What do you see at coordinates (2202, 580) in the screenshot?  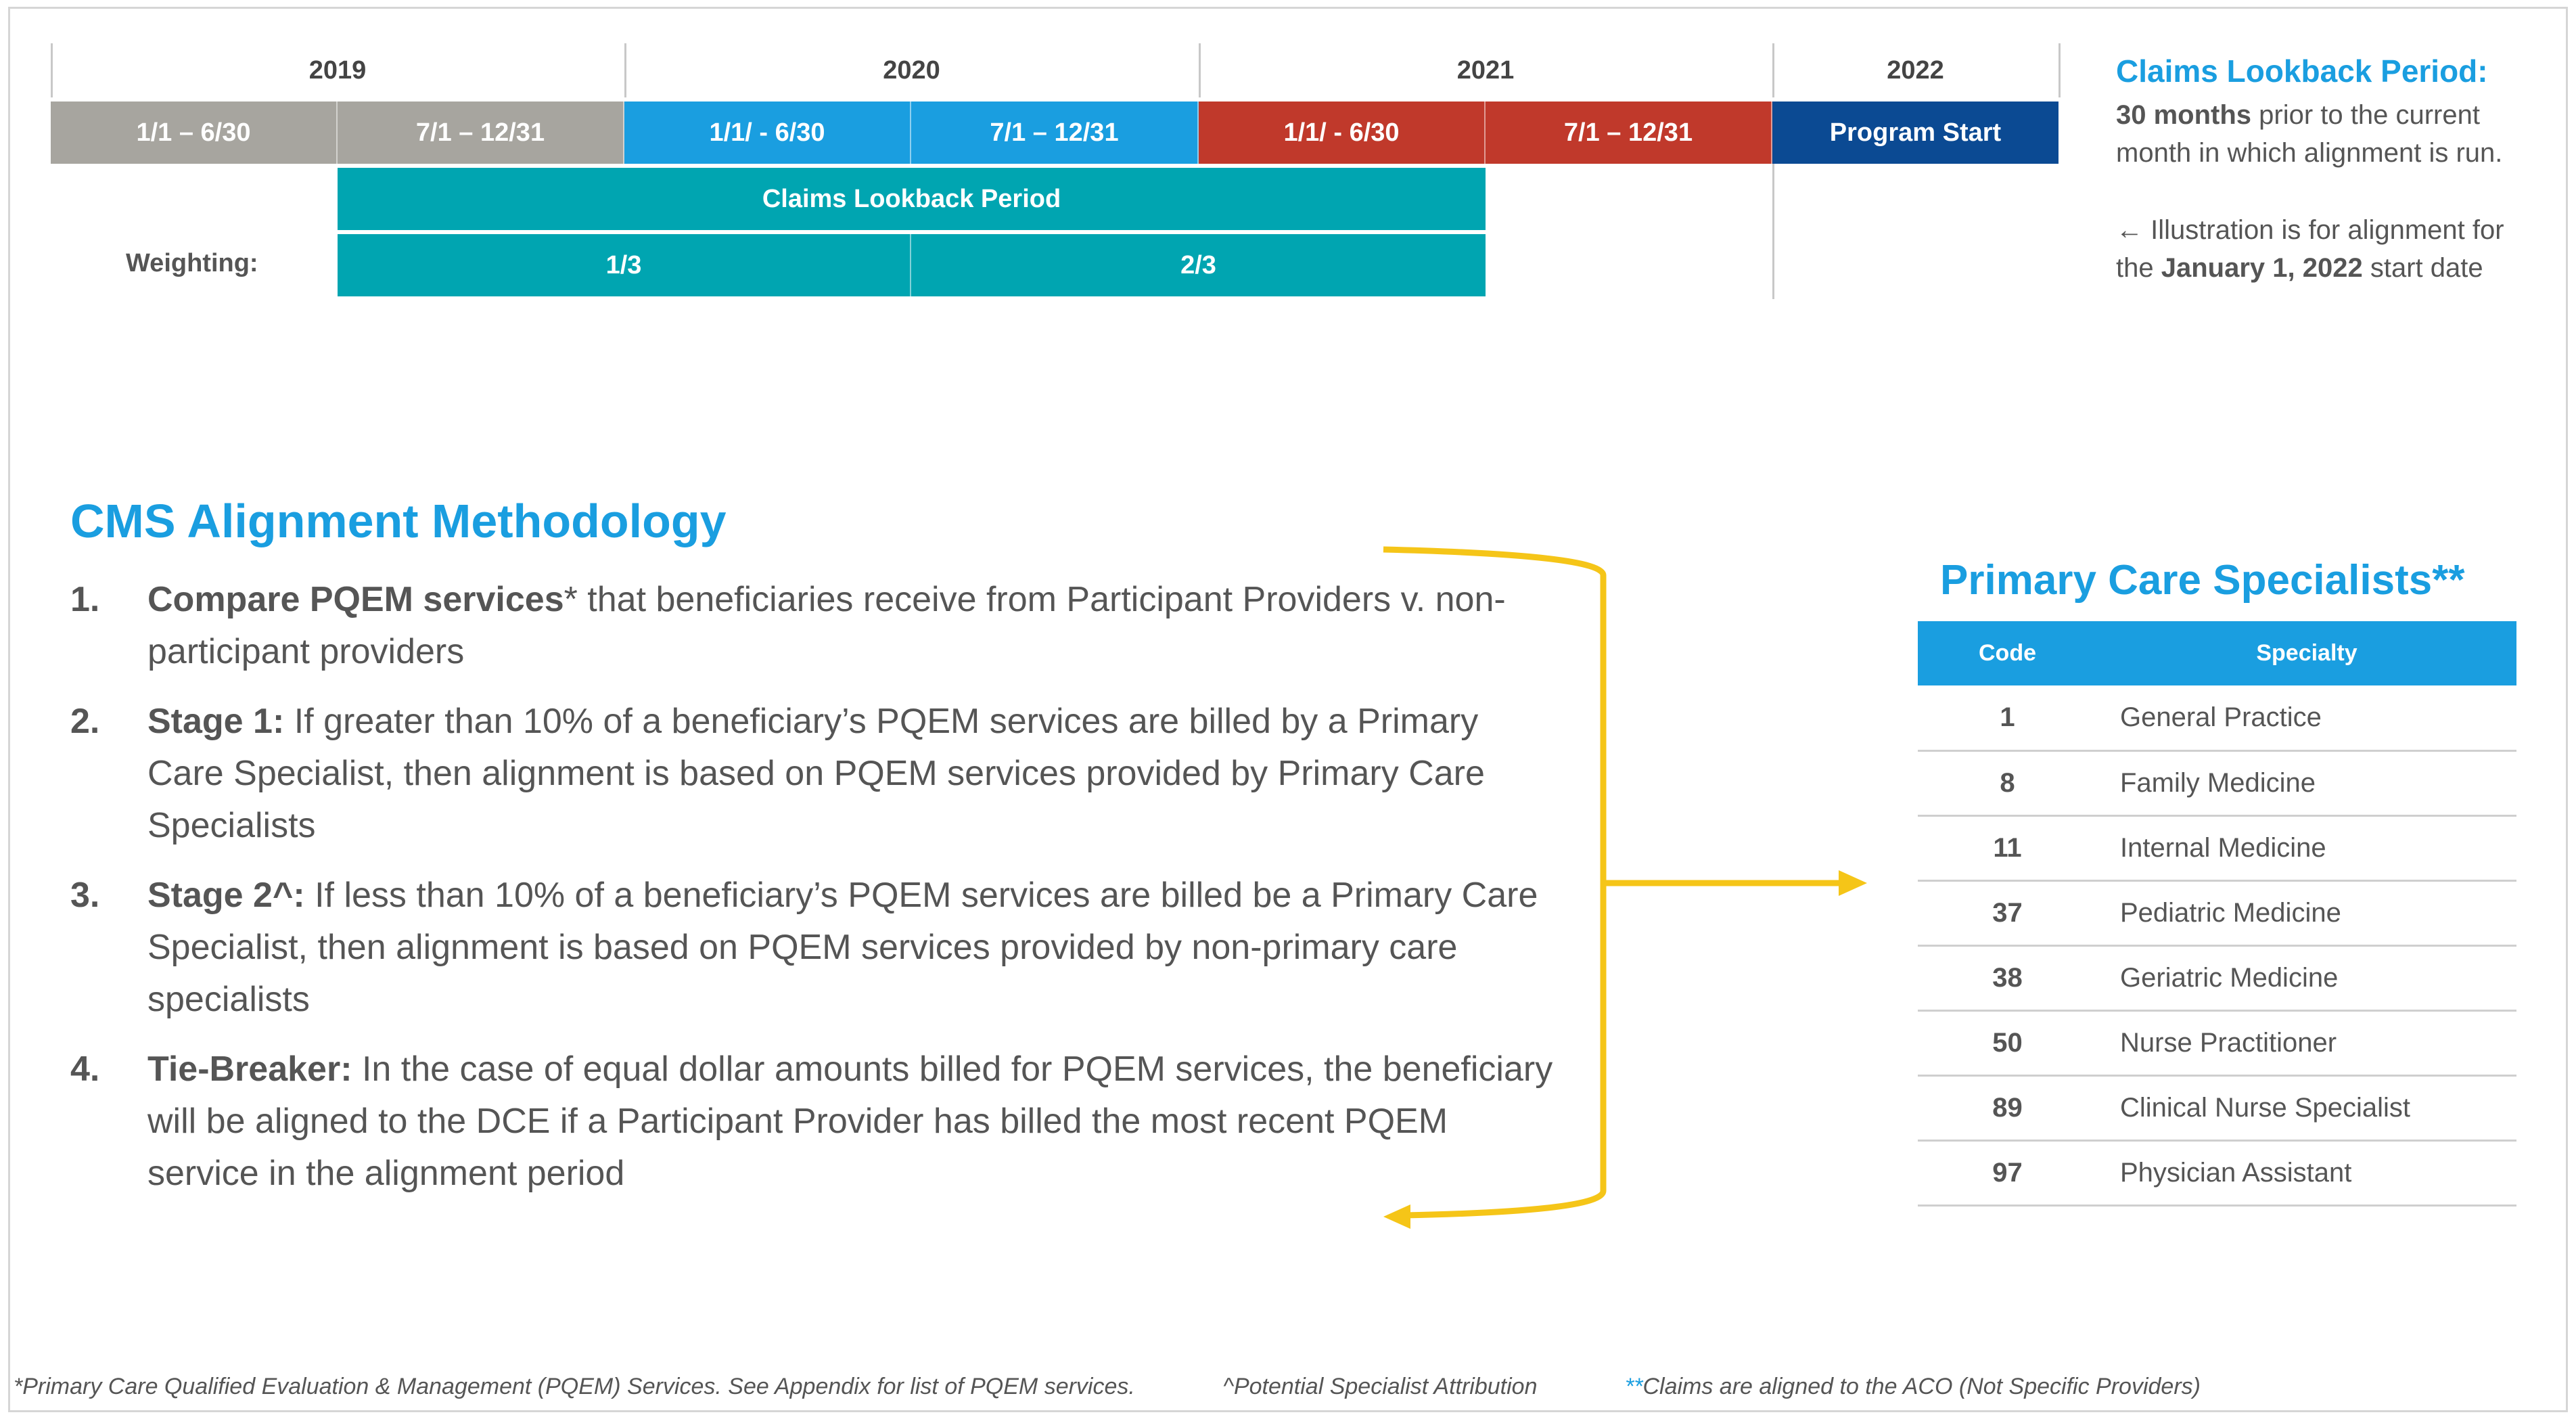 I see `pcs-title: Primary Care Specialists**` at bounding box center [2202, 580].